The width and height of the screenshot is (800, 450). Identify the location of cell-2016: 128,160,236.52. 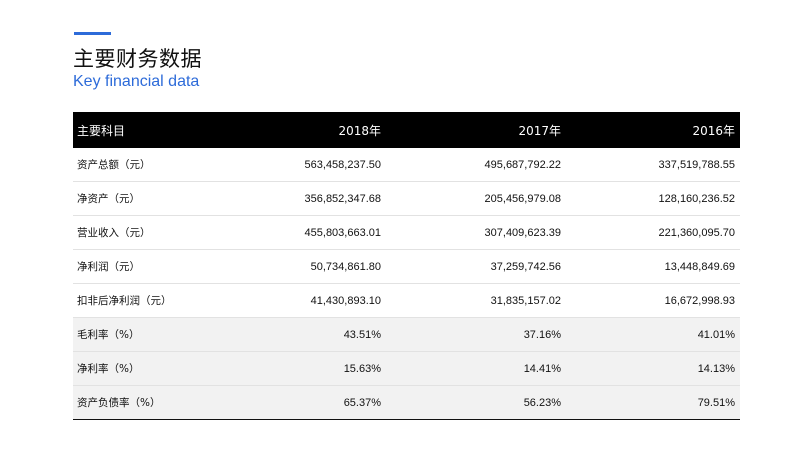
(653, 198).